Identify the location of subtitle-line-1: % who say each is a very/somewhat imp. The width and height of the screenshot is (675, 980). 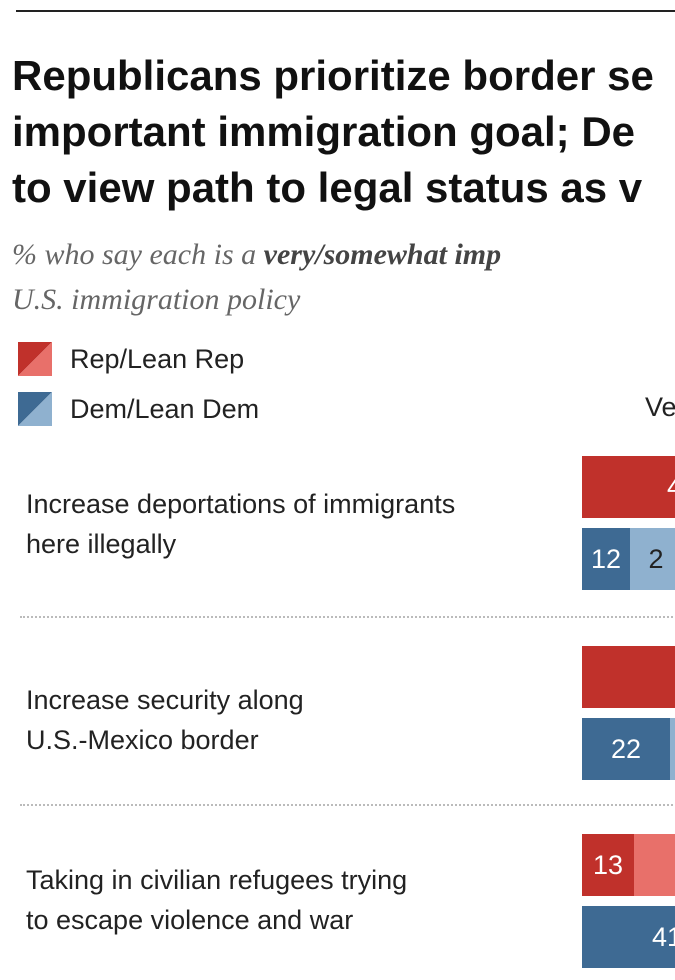
(343, 254).